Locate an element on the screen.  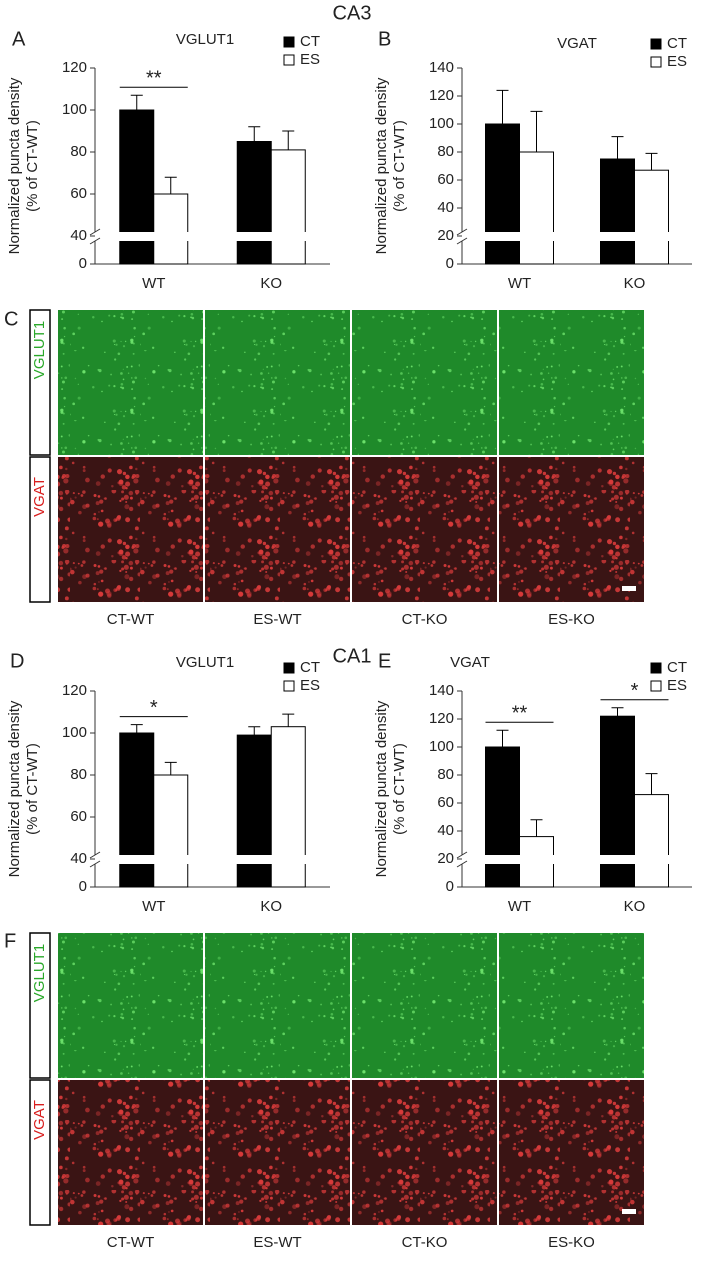
section-title: CA3 is located at coordinates (352, 13).